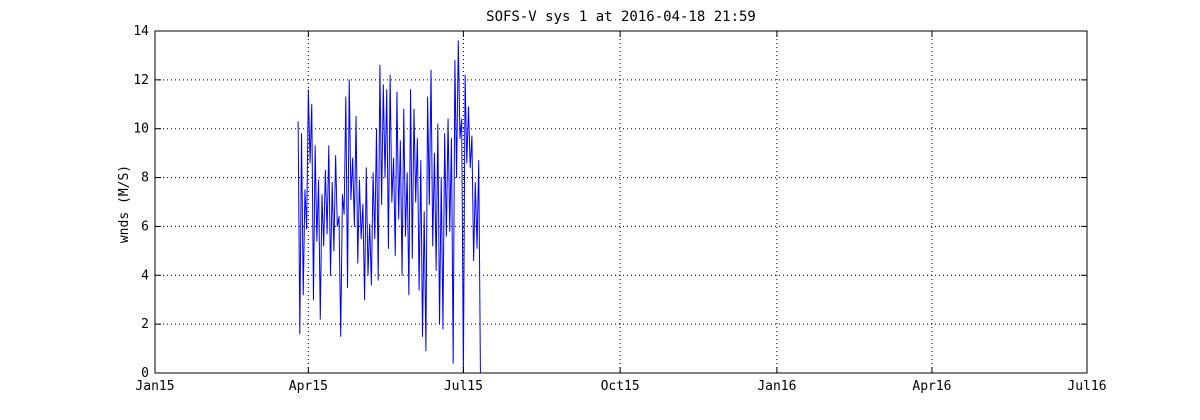 The image size is (1200, 420). I want to click on chart-title: SOFS-V sys 1 at 2016-04-18 21:59, so click(621, 17).